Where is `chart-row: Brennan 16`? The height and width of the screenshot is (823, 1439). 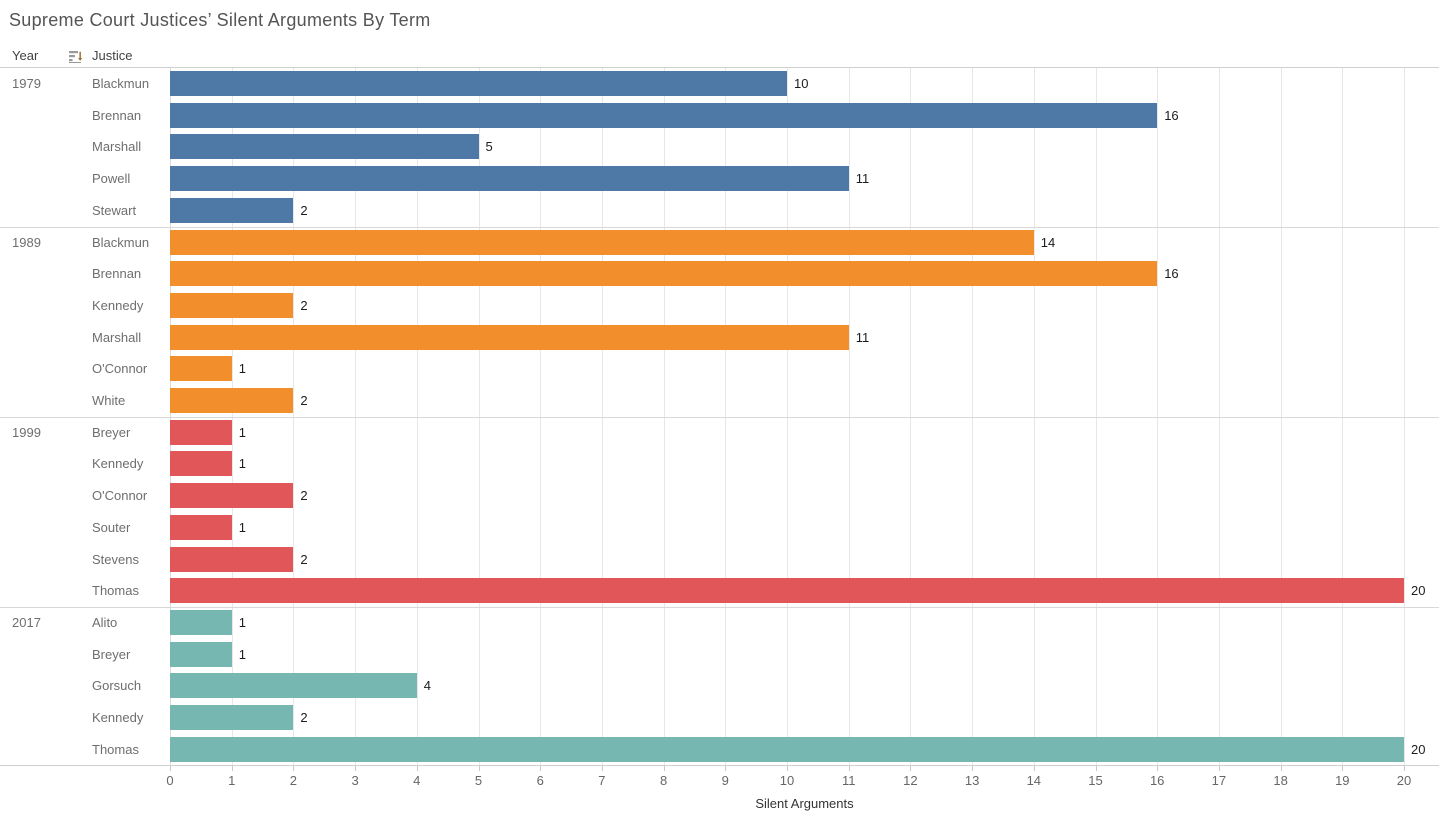
chart-row: Brennan 16 is located at coordinates (719, 274).